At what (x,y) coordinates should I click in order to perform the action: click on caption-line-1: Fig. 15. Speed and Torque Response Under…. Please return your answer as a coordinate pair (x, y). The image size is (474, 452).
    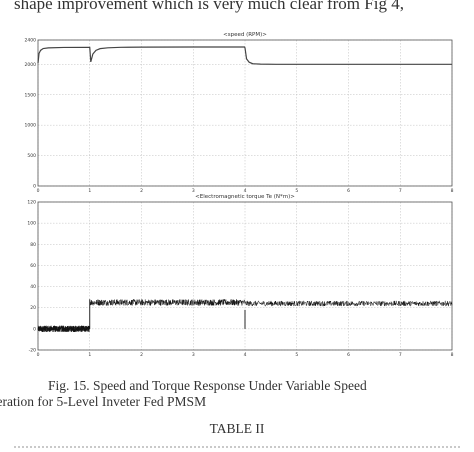
    Looking at the image, I should click on (207, 385).